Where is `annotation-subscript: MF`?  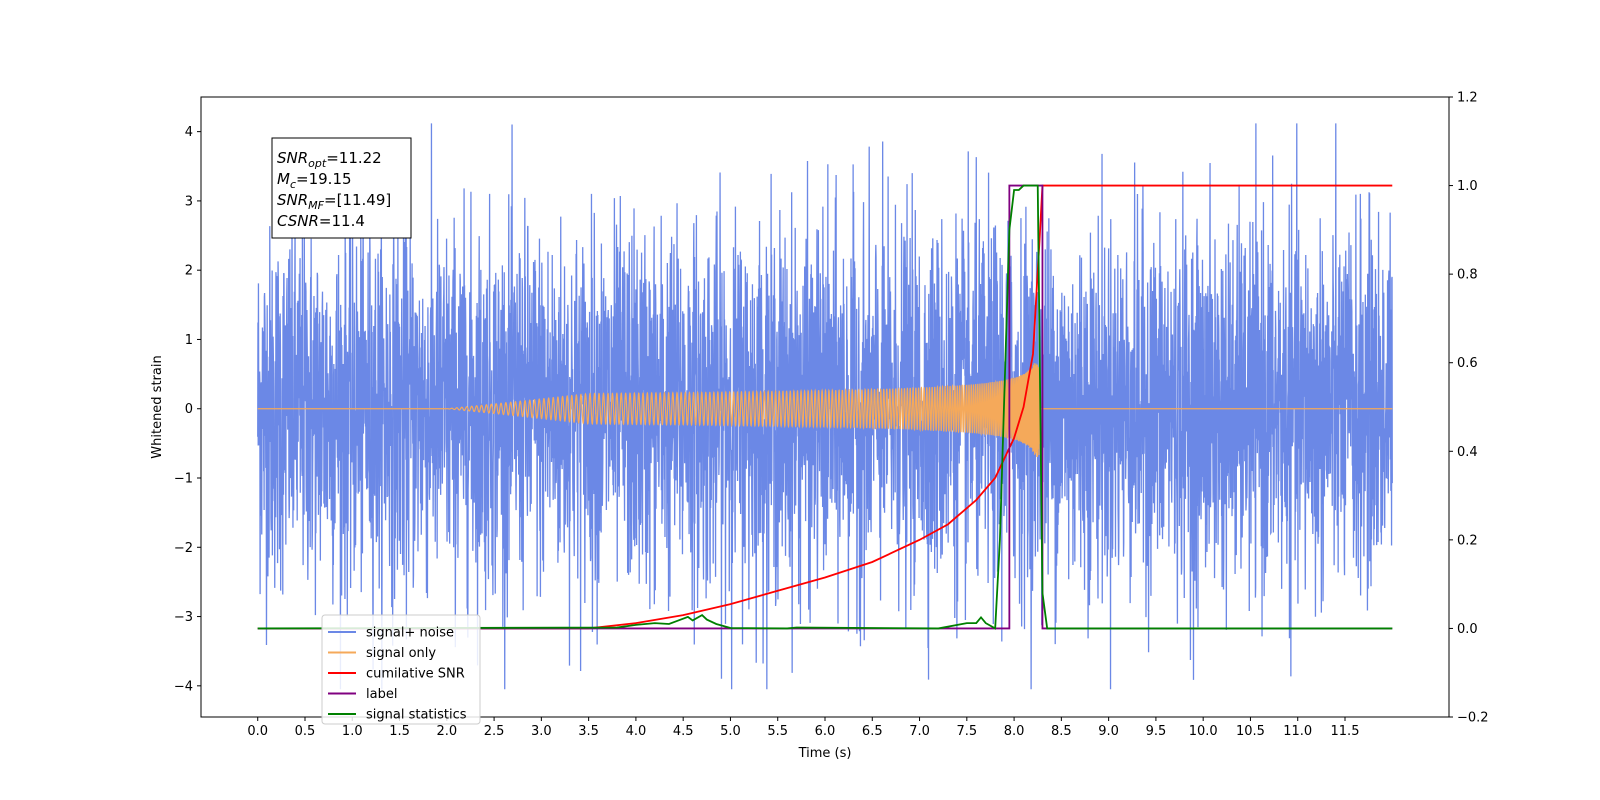 annotation-subscript: MF is located at coordinates (316, 205).